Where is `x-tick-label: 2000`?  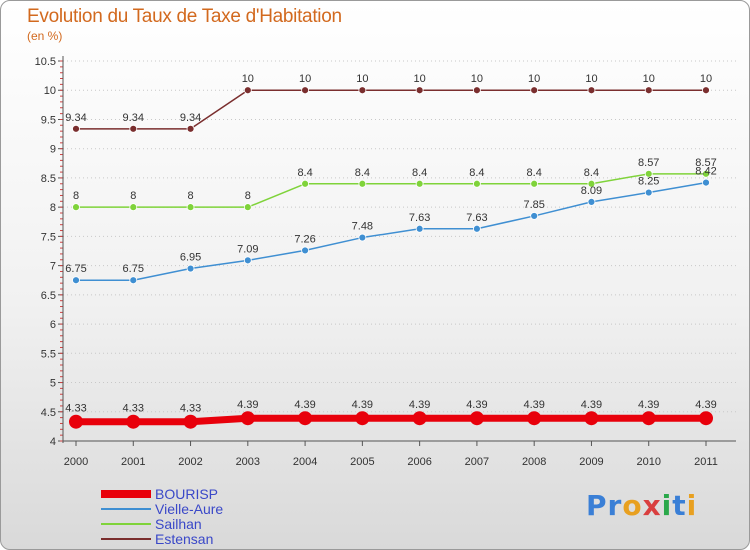
x-tick-label: 2000 is located at coordinates (76, 462).